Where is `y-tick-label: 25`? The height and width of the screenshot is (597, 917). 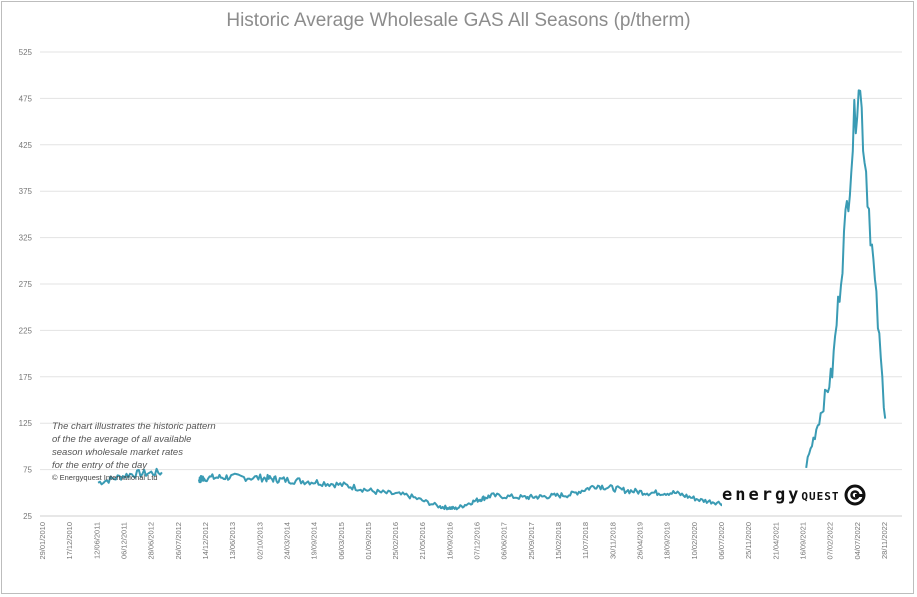
y-tick-label: 25 is located at coordinates (27, 516).